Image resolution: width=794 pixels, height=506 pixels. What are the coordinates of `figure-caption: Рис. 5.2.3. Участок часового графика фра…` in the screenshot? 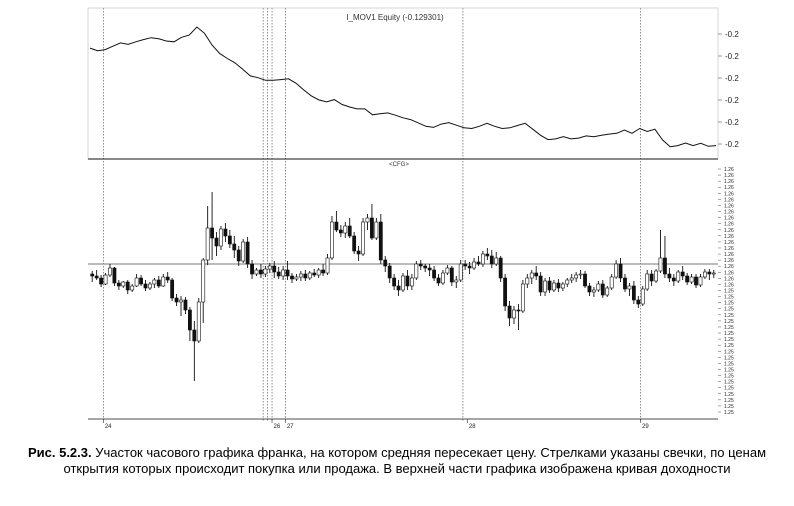 It's located at (397, 461).